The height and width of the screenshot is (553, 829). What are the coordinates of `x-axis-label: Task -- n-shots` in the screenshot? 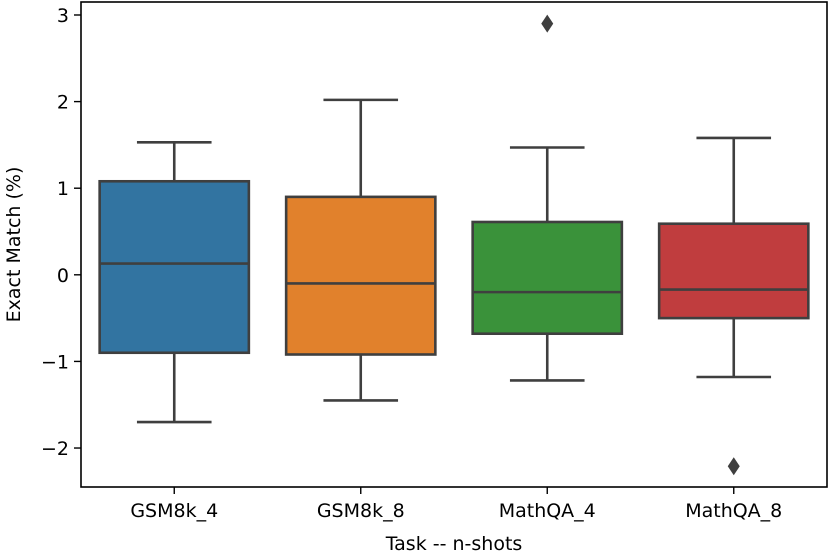 It's located at (454, 543).